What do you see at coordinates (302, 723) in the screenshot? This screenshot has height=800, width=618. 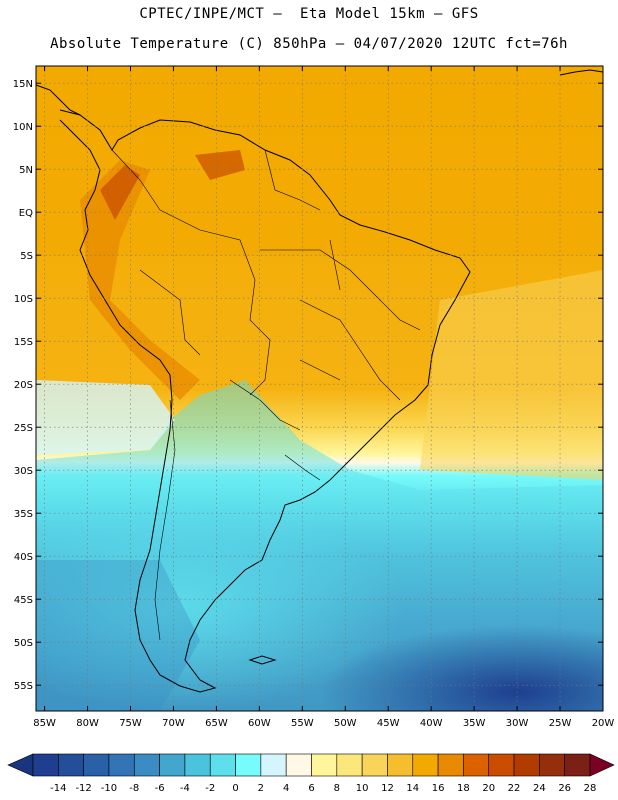 I see `lon-label: 55W` at bounding box center [302, 723].